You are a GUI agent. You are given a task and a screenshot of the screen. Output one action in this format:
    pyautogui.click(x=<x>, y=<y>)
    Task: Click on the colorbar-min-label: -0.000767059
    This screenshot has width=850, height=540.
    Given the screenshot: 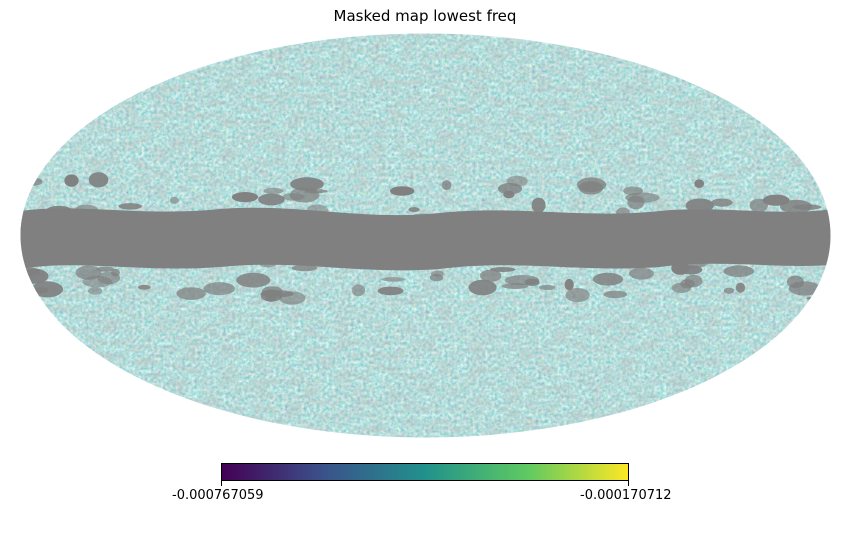 What is the action you would take?
    pyautogui.click(x=218, y=495)
    